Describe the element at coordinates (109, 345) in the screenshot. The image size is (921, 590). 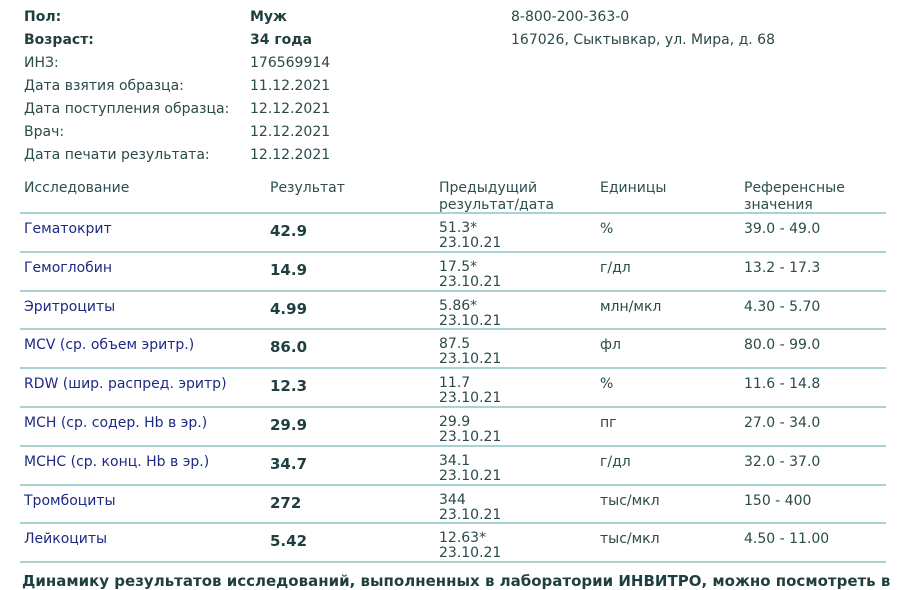
I see `test-name: MCV (ср. объем эритр.)` at that location.